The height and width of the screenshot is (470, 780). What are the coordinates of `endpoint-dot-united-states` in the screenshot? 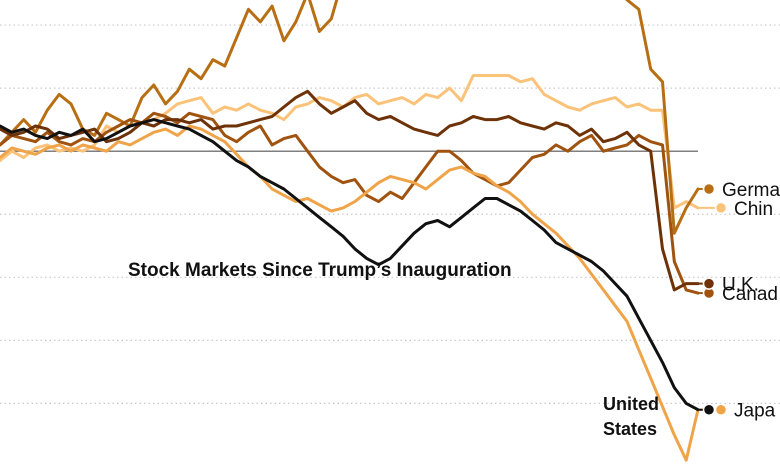 It's located at (709, 409).